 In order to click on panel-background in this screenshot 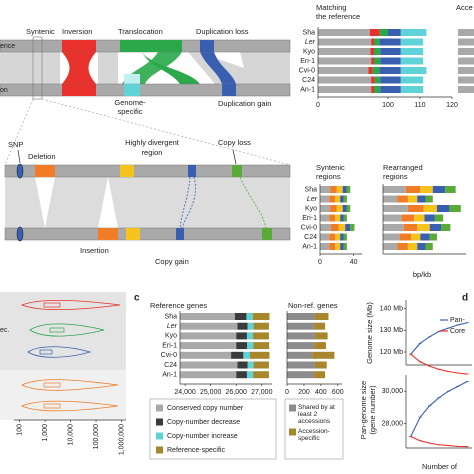, I will do `click(63, 395)`.